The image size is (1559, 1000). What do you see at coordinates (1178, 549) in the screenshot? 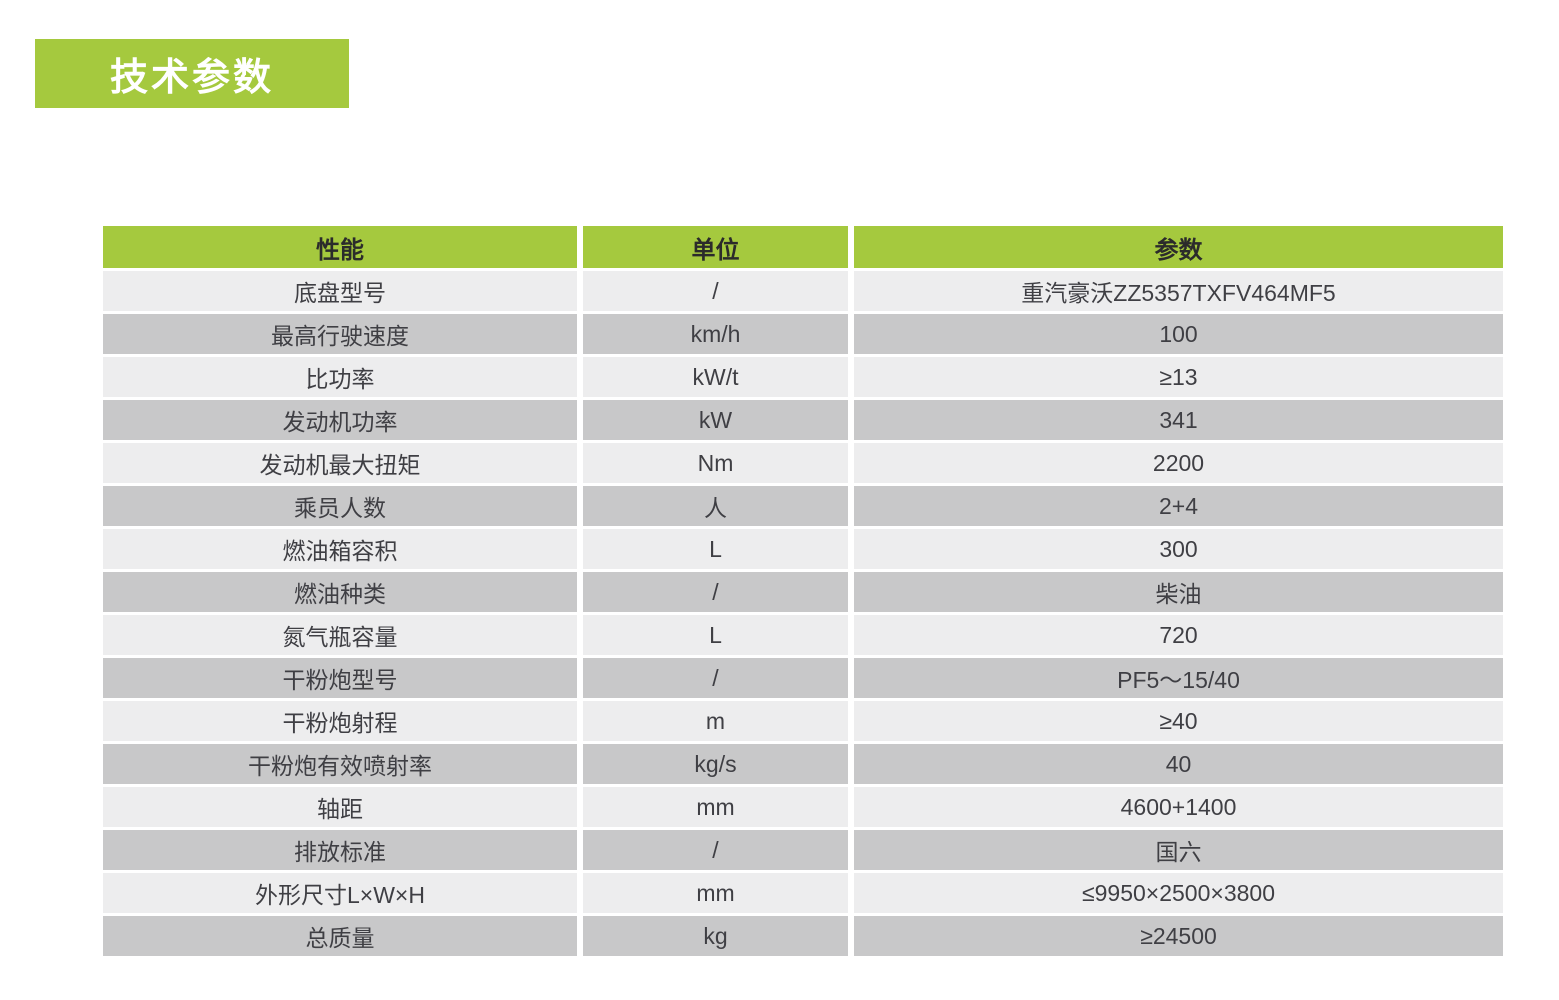
I see `cell-parameter-value: 300` at bounding box center [1178, 549].